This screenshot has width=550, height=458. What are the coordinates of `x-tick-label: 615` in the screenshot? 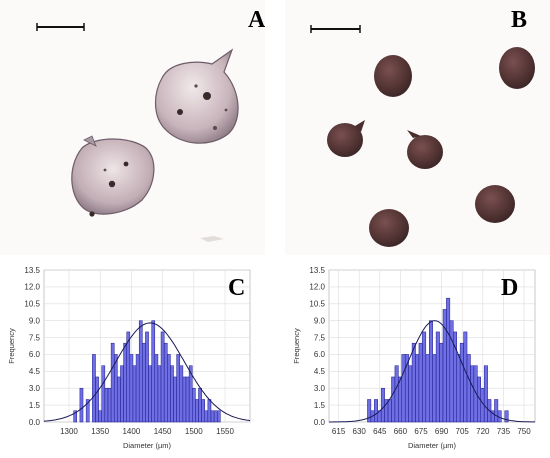 It's located at (339, 431).